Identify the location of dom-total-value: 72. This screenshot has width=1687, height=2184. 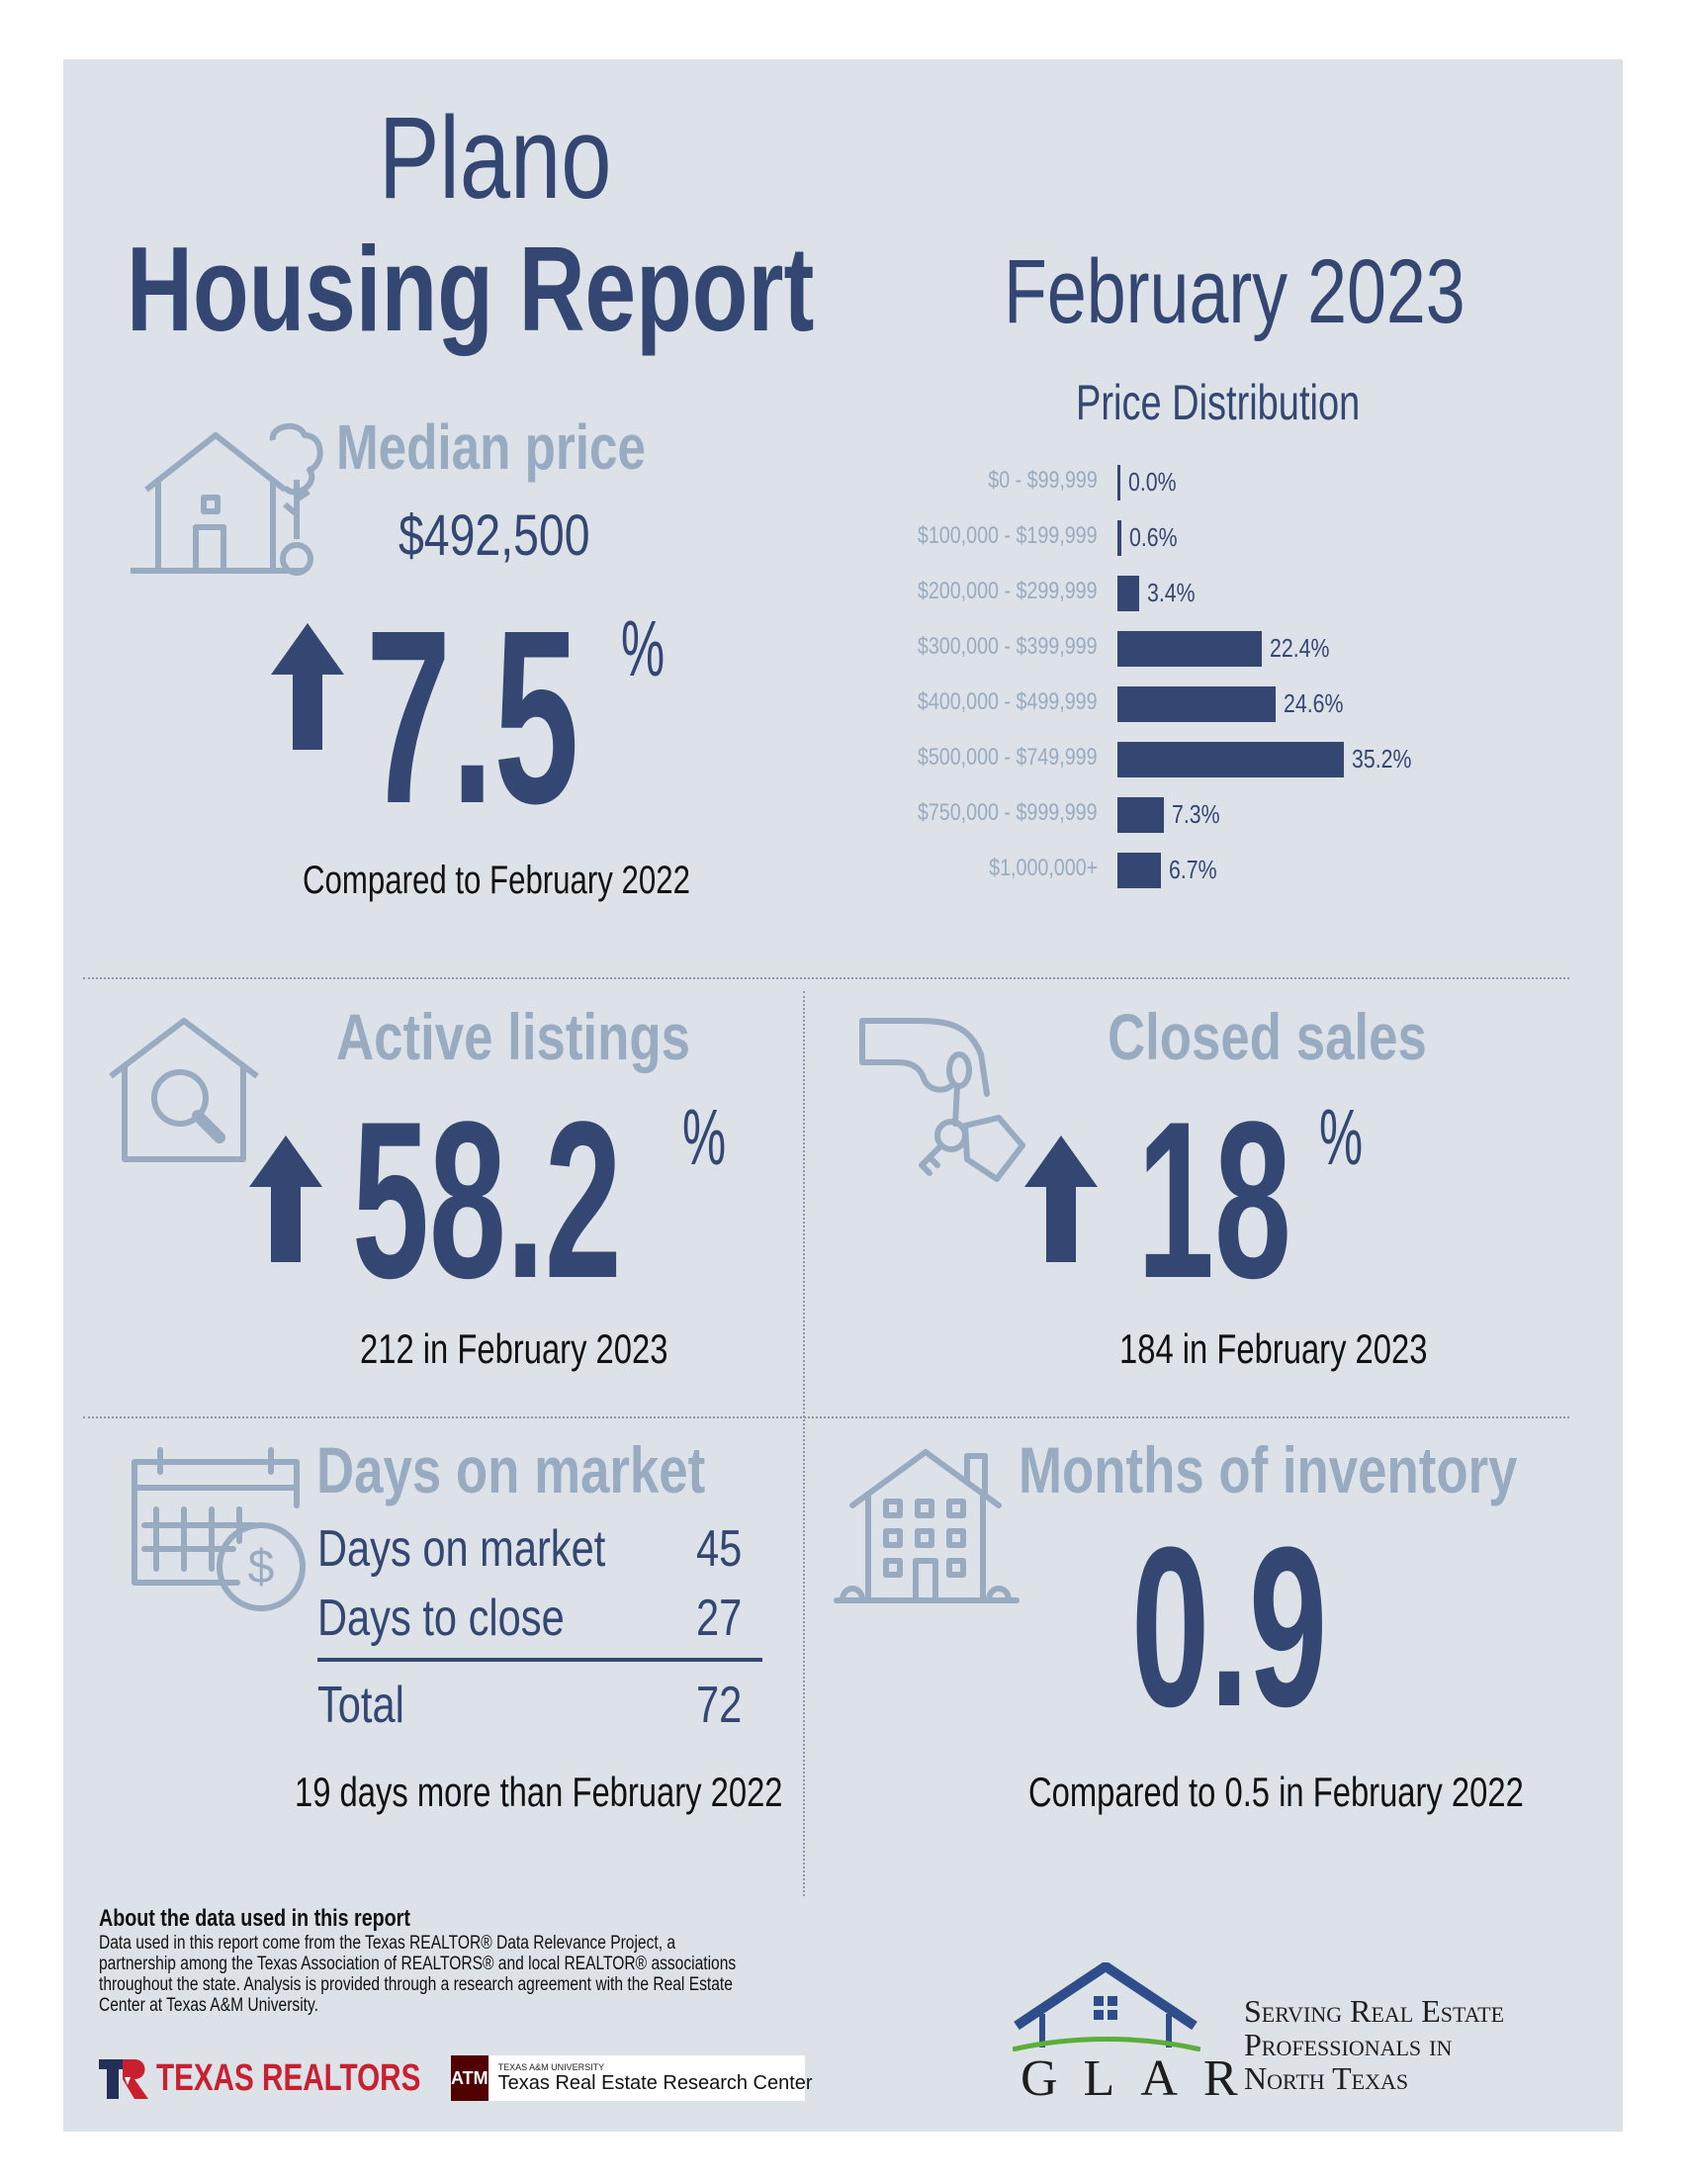
(719, 1705).